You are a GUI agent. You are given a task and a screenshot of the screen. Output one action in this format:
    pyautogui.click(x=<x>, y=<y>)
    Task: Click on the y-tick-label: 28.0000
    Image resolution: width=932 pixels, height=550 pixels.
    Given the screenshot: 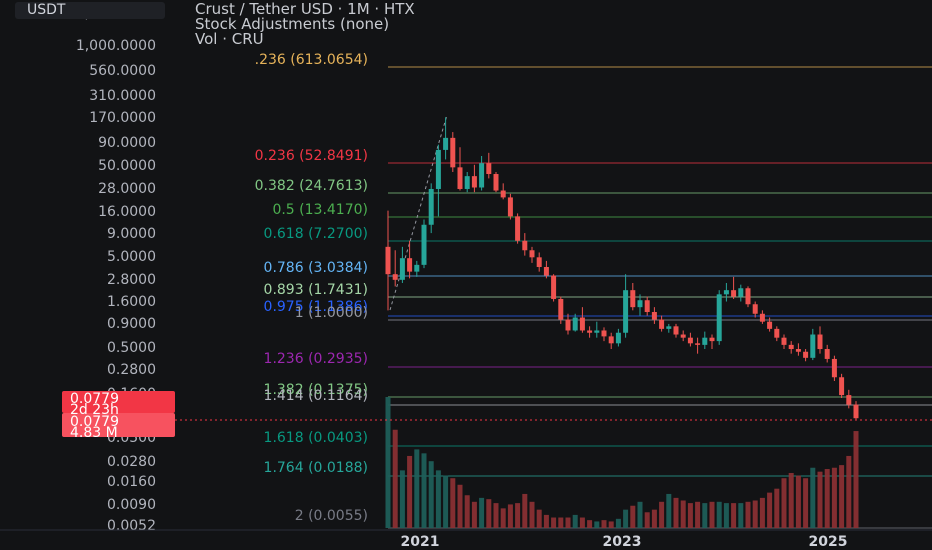 What is the action you would take?
    pyautogui.click(x=127, y=189)
    